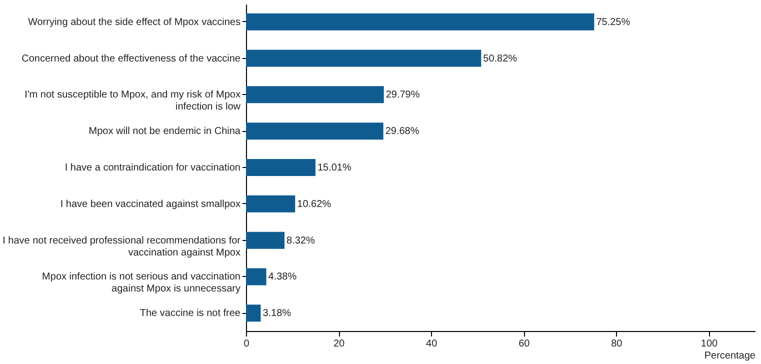  What do you see at coordinates (402, 132) in the screenshot?
I see `data-label: 29.68%` at bounding box center [402, 132].